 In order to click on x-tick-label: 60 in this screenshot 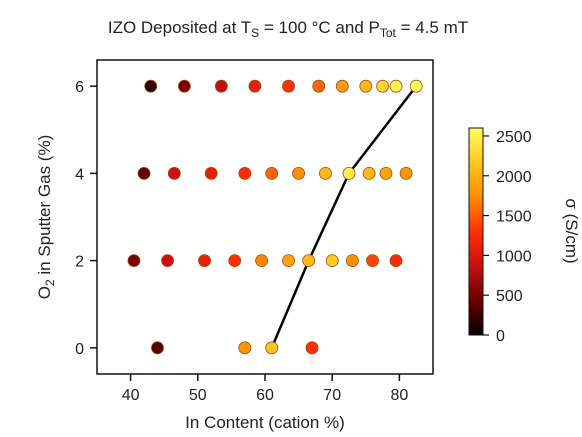, I will do `click(265, 395)`.